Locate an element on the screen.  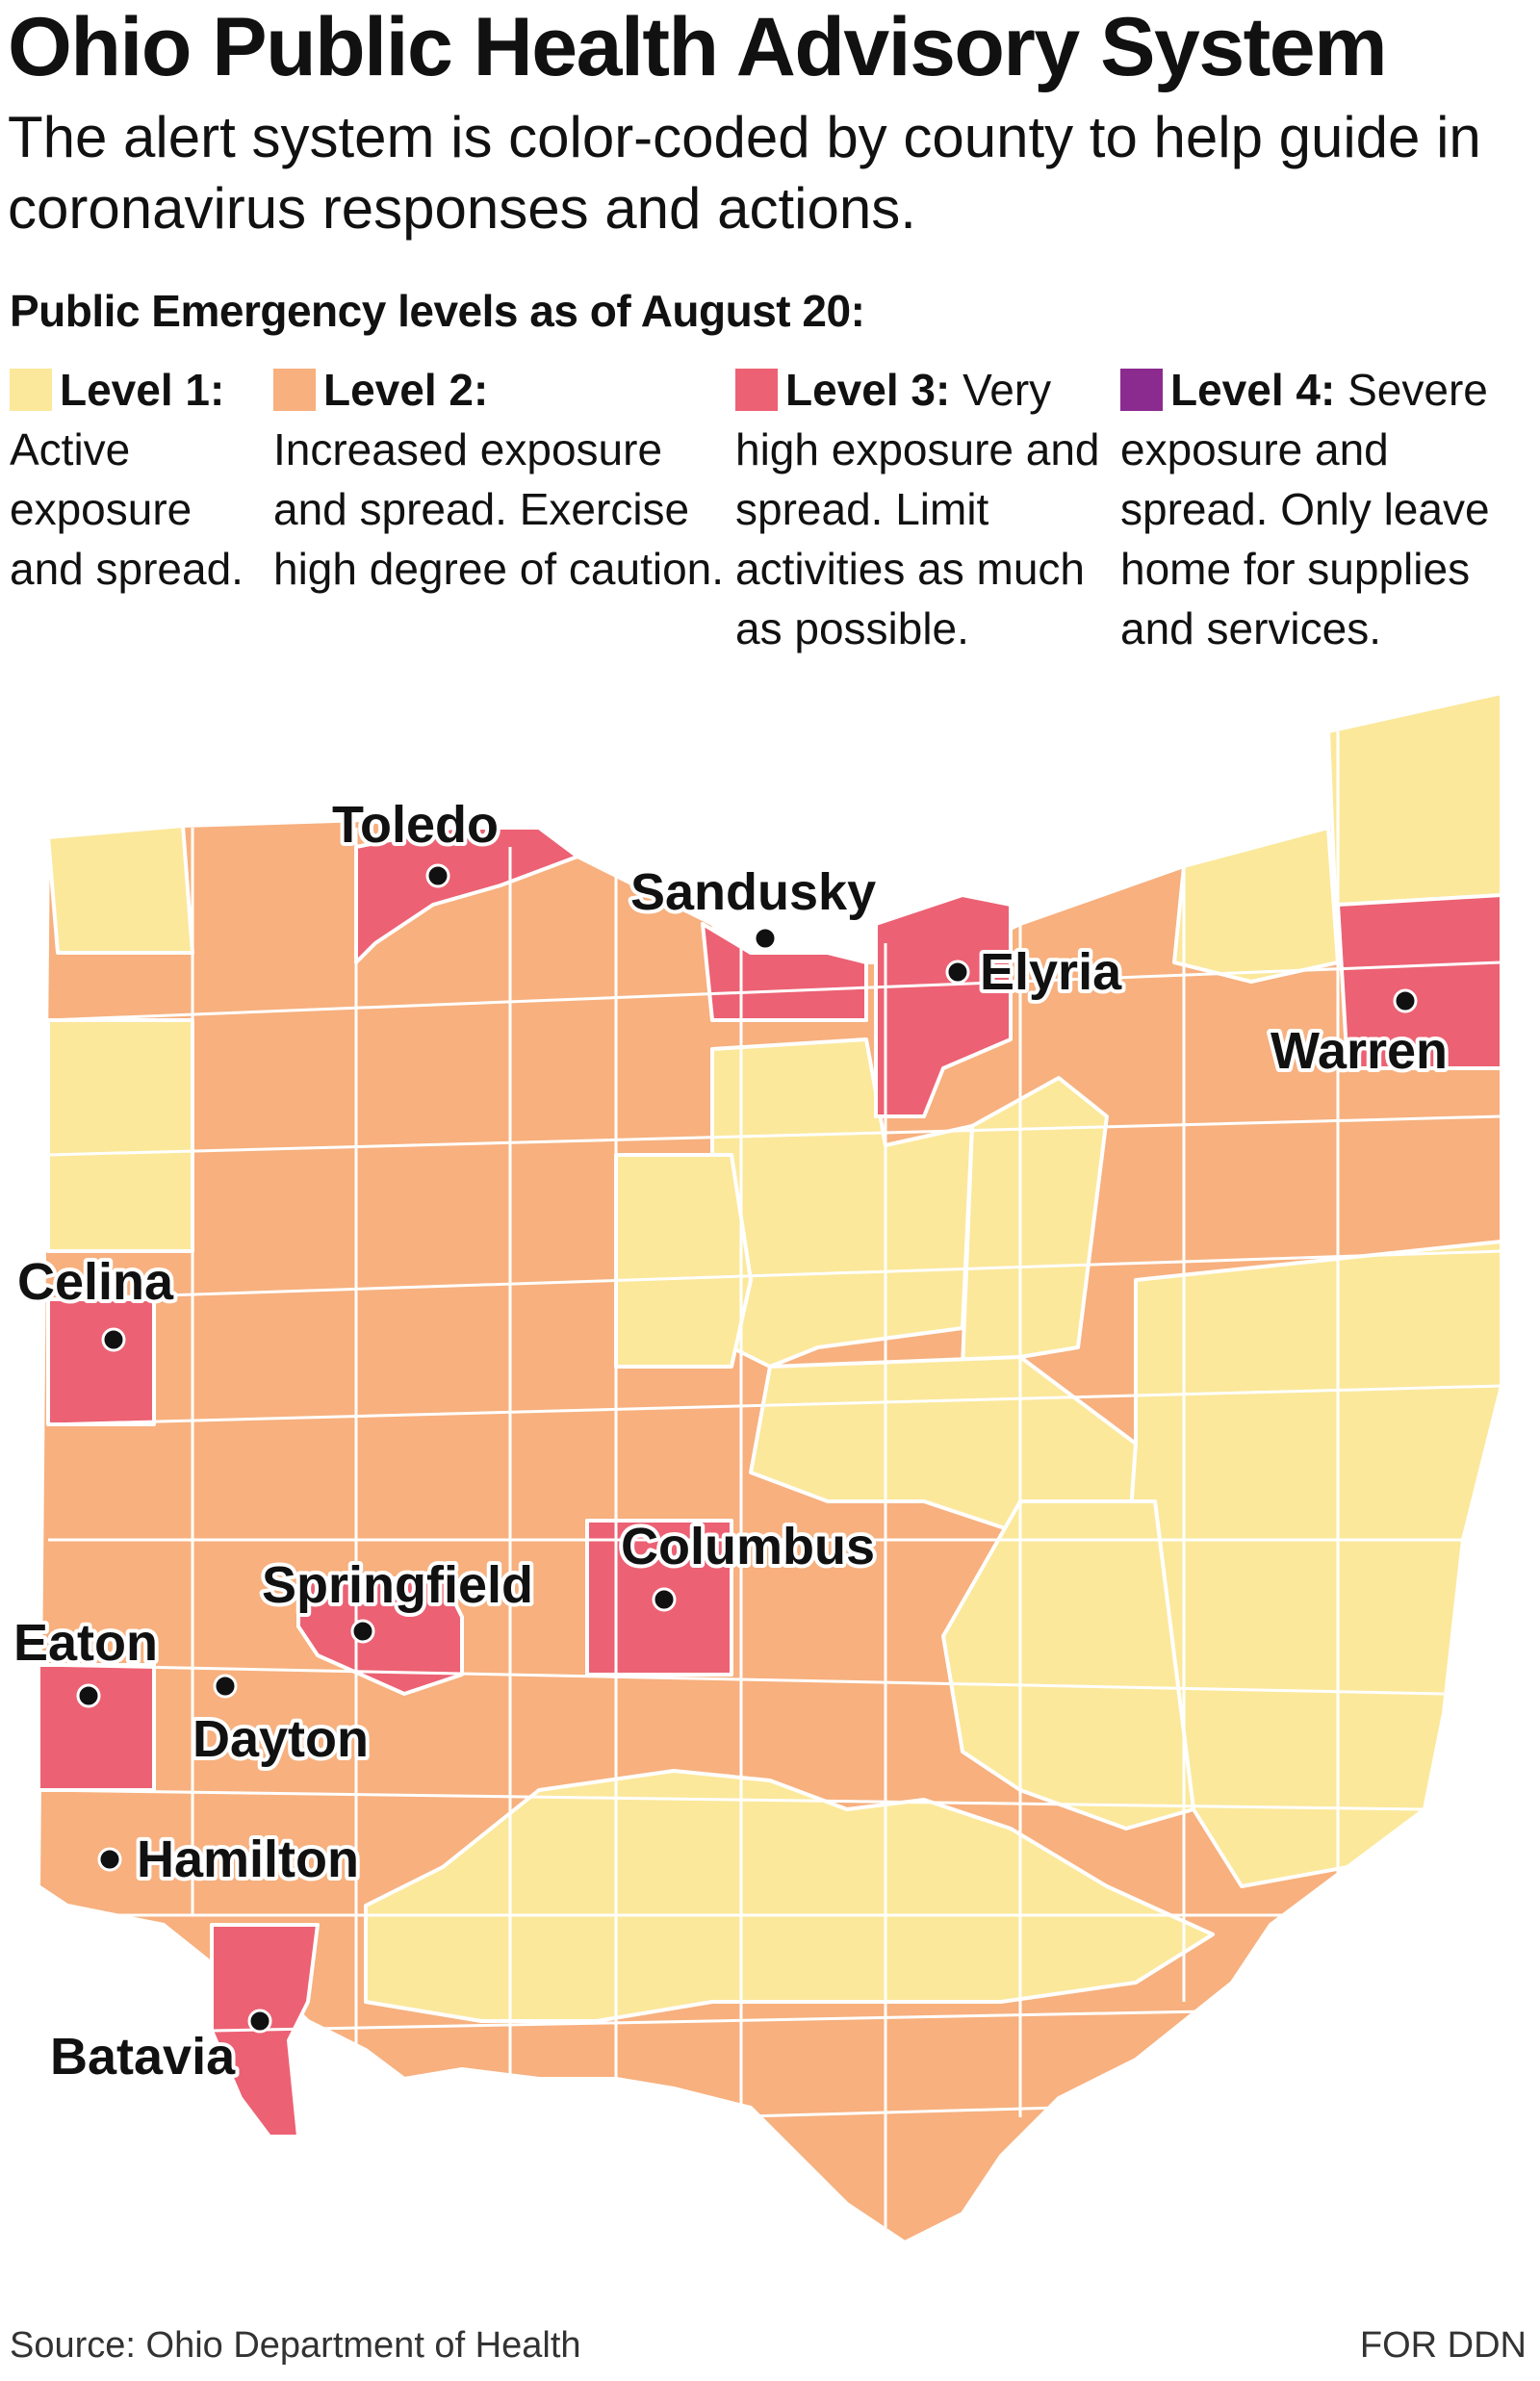
city-dot-batavia is located at coordinates (259, 2022).